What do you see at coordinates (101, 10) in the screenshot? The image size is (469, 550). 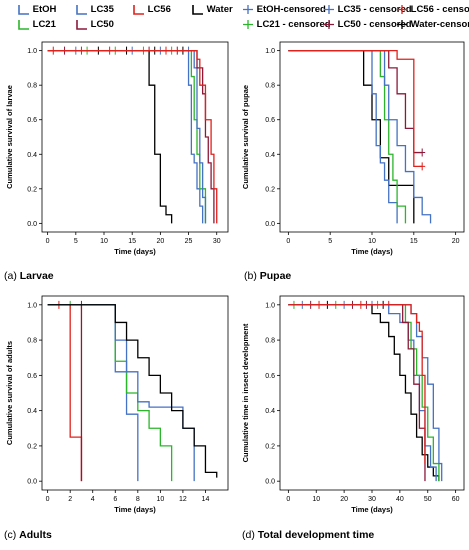 I see `legend-label: LC35` at bounding box center [101, 10].